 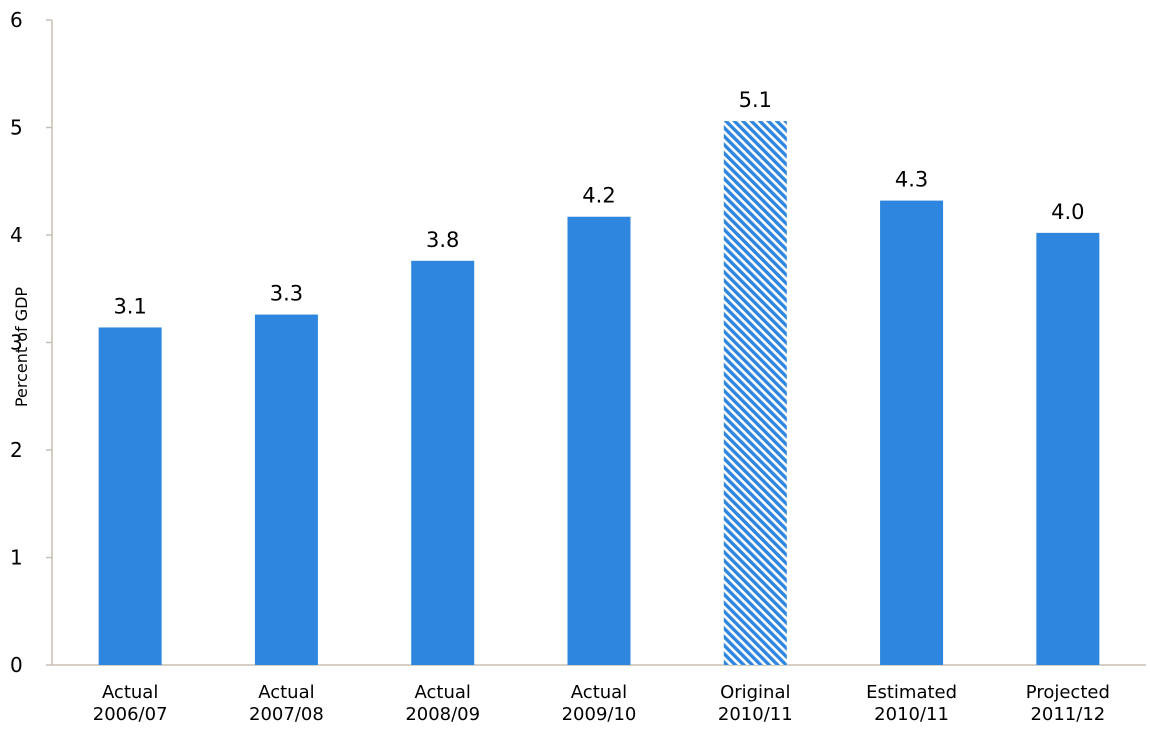 What do you see at coordinates (598, 196) in the screenshot?
I see `data-label: 4.2` at bounding box center [598, 196].